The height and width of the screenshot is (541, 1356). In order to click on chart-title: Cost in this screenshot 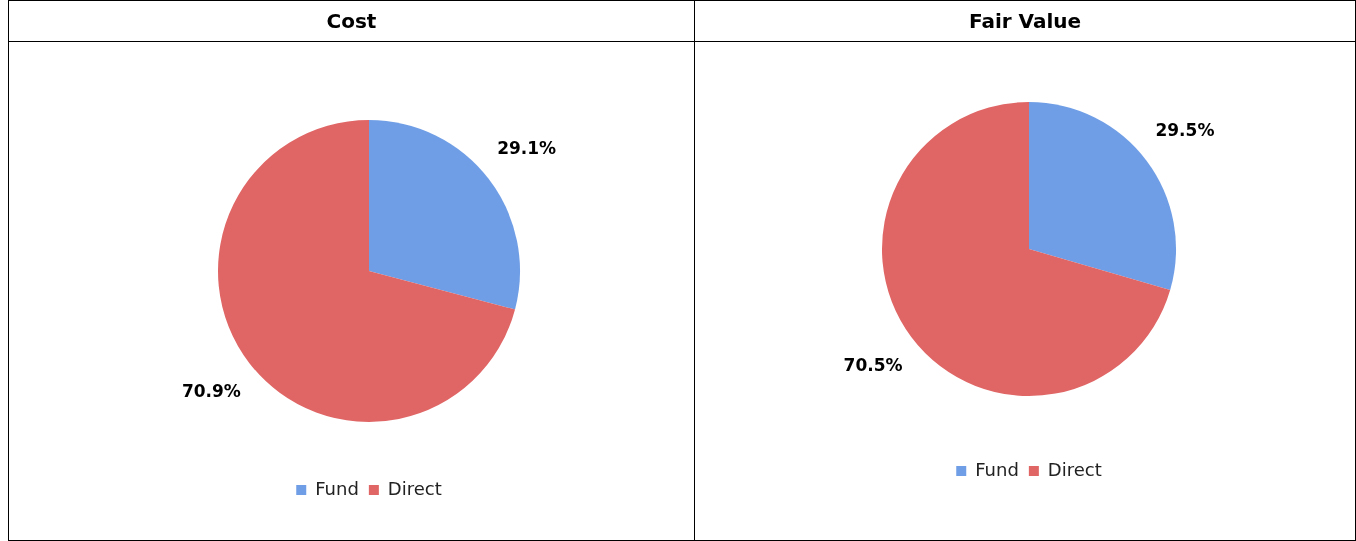, I will do `click(351, 21)`.